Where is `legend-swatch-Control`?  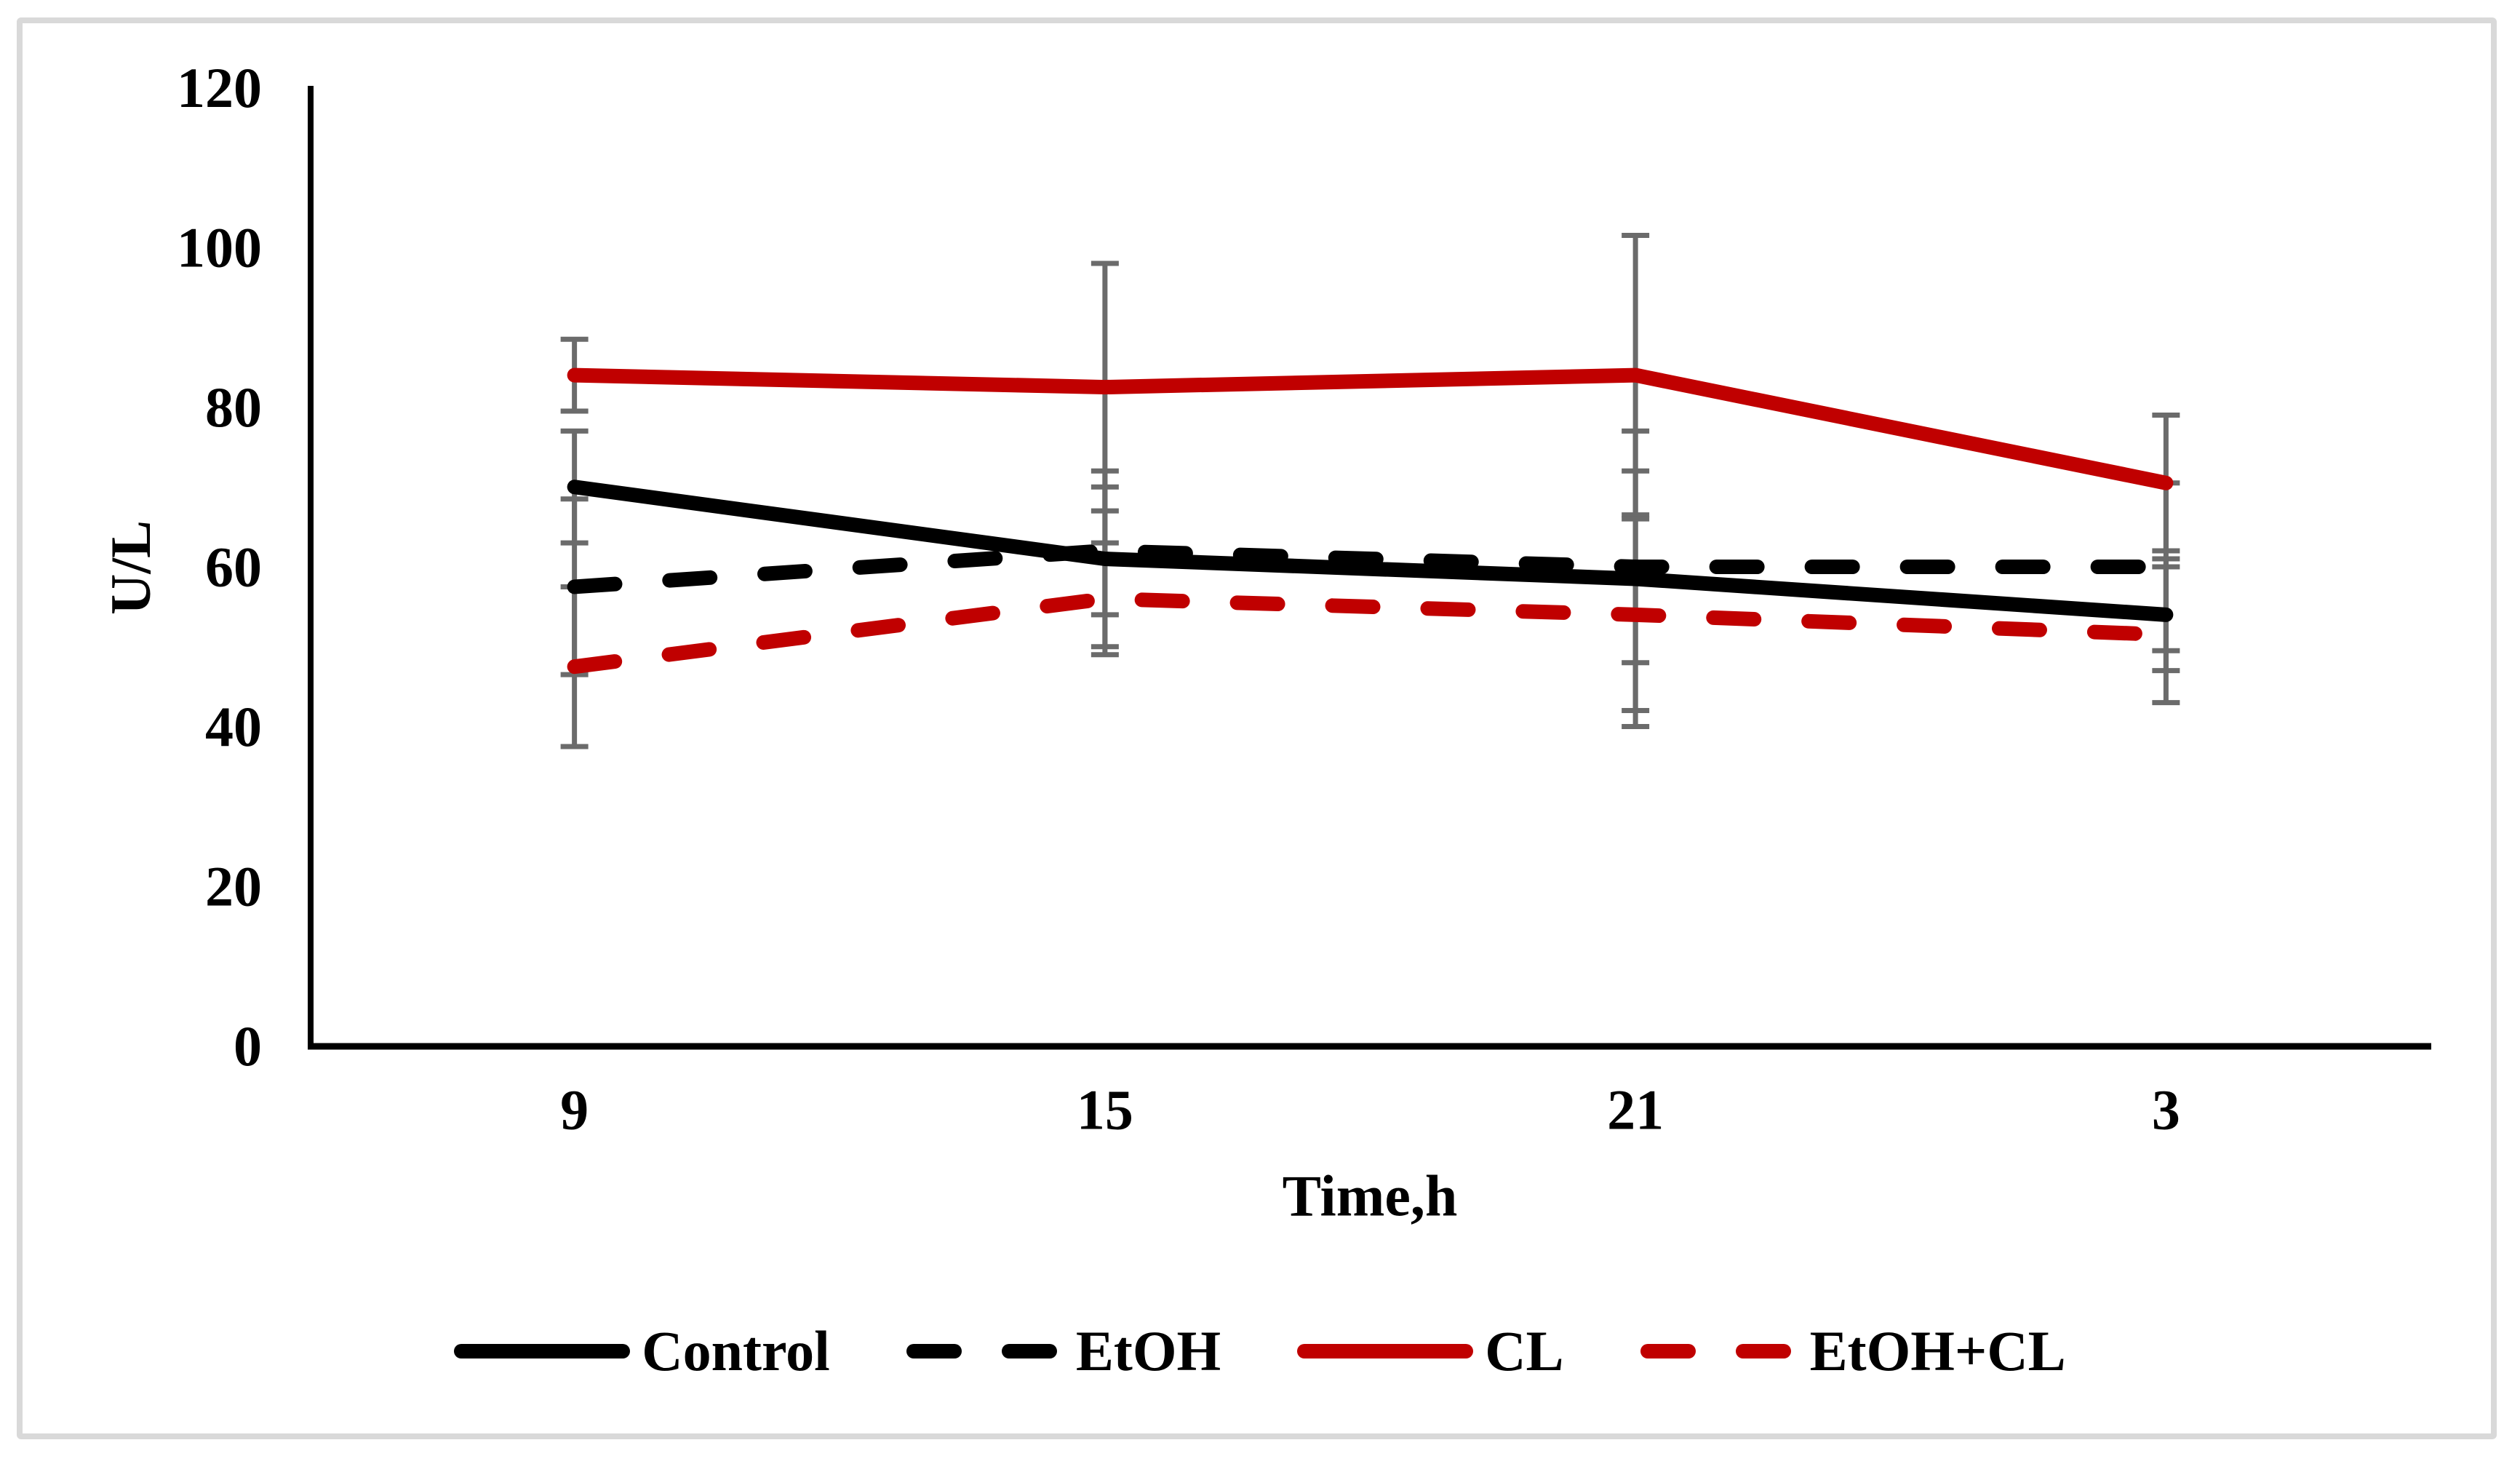 legend-swatch-Control is located at coordinates (542, 1351).